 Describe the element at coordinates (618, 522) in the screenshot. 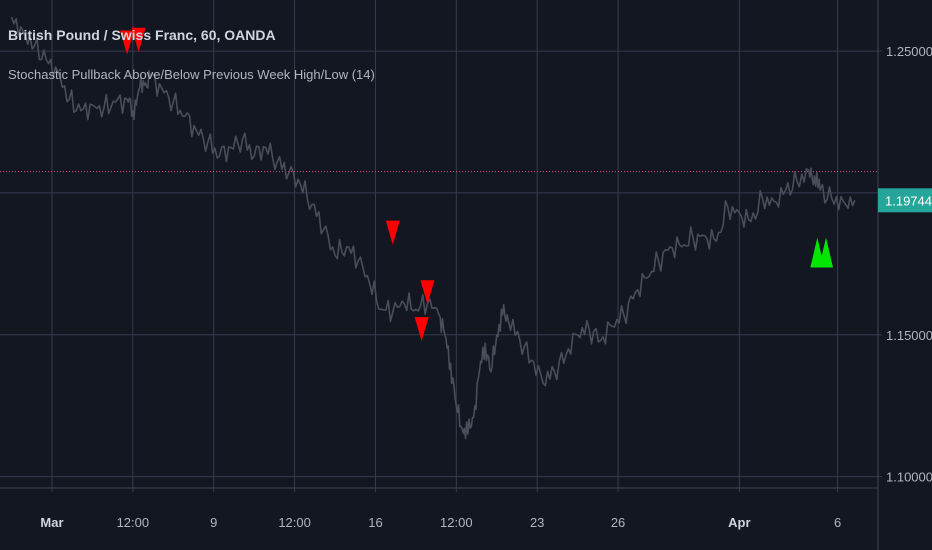

I see `x-tick-label: 26` at that location.